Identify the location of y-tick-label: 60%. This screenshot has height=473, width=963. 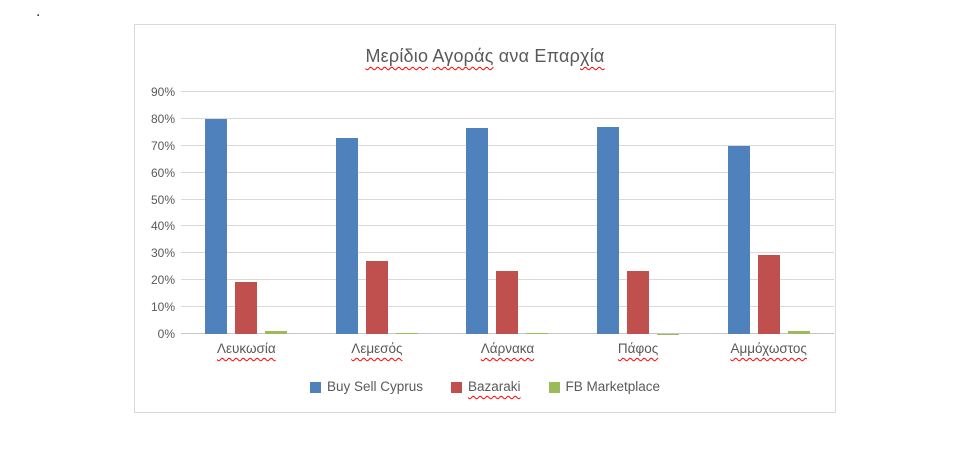
(162, 172).